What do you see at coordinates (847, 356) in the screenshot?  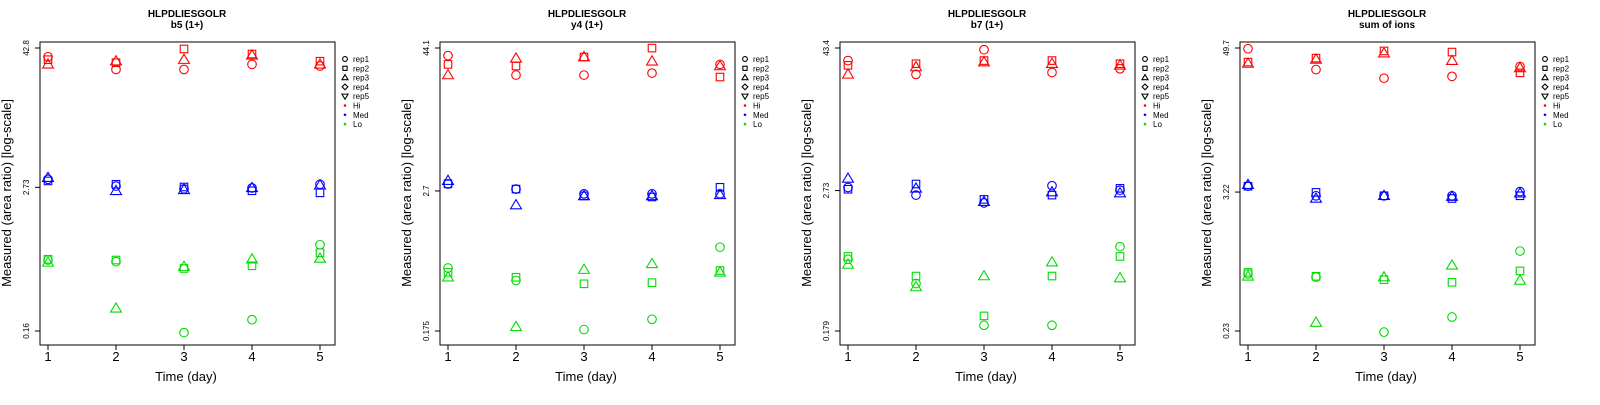 I see `x-tick-label: 1` at bounding box center [847, 356].